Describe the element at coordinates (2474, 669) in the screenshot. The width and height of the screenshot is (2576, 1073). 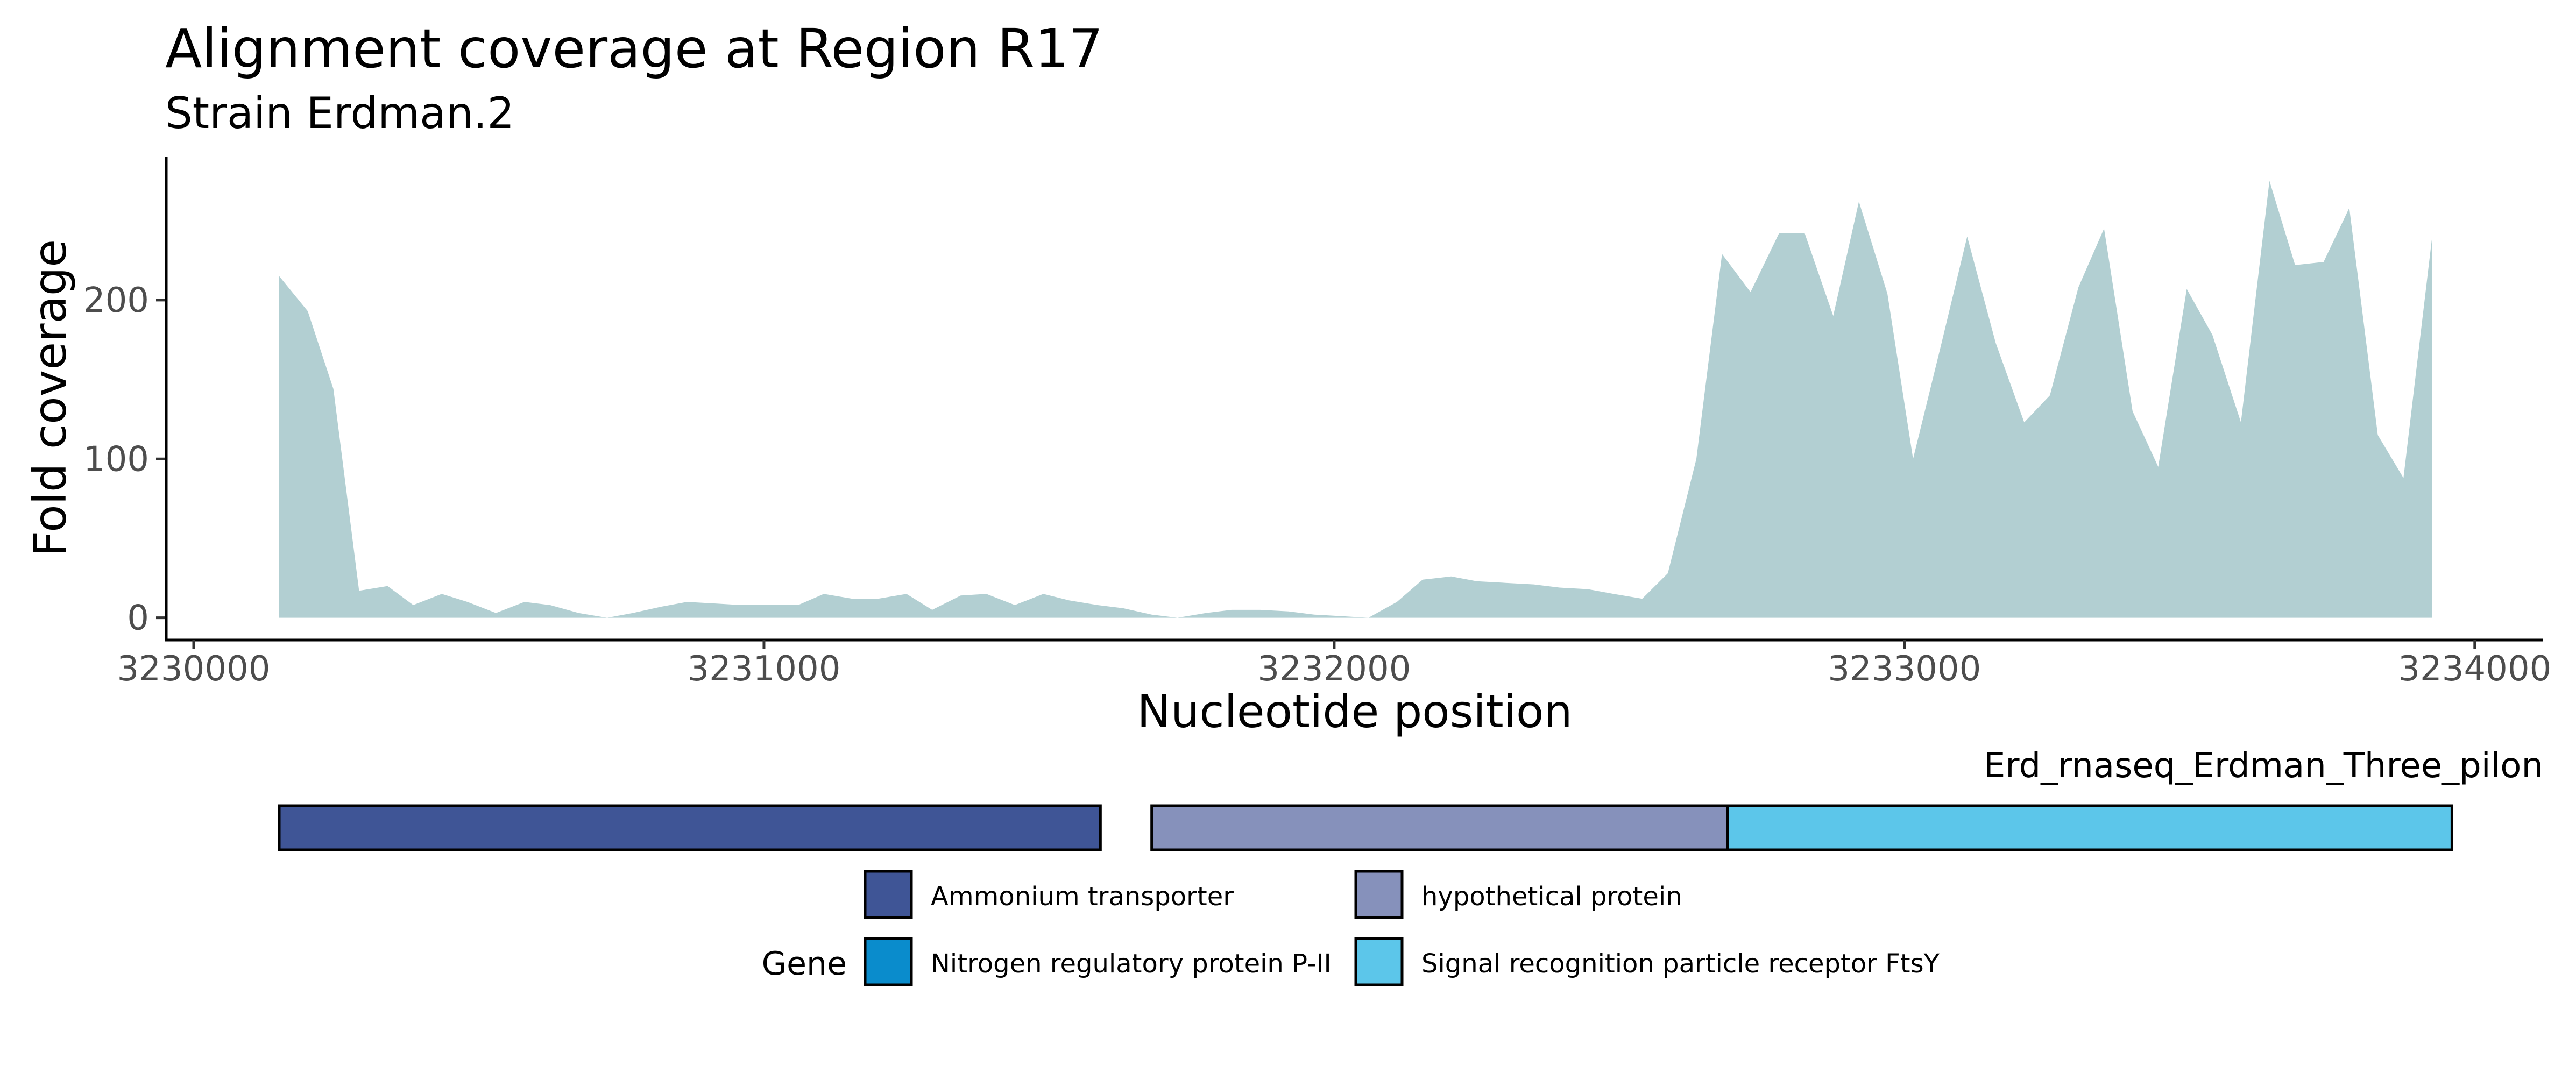
I see `x-tick-label: 3234000` at that location.